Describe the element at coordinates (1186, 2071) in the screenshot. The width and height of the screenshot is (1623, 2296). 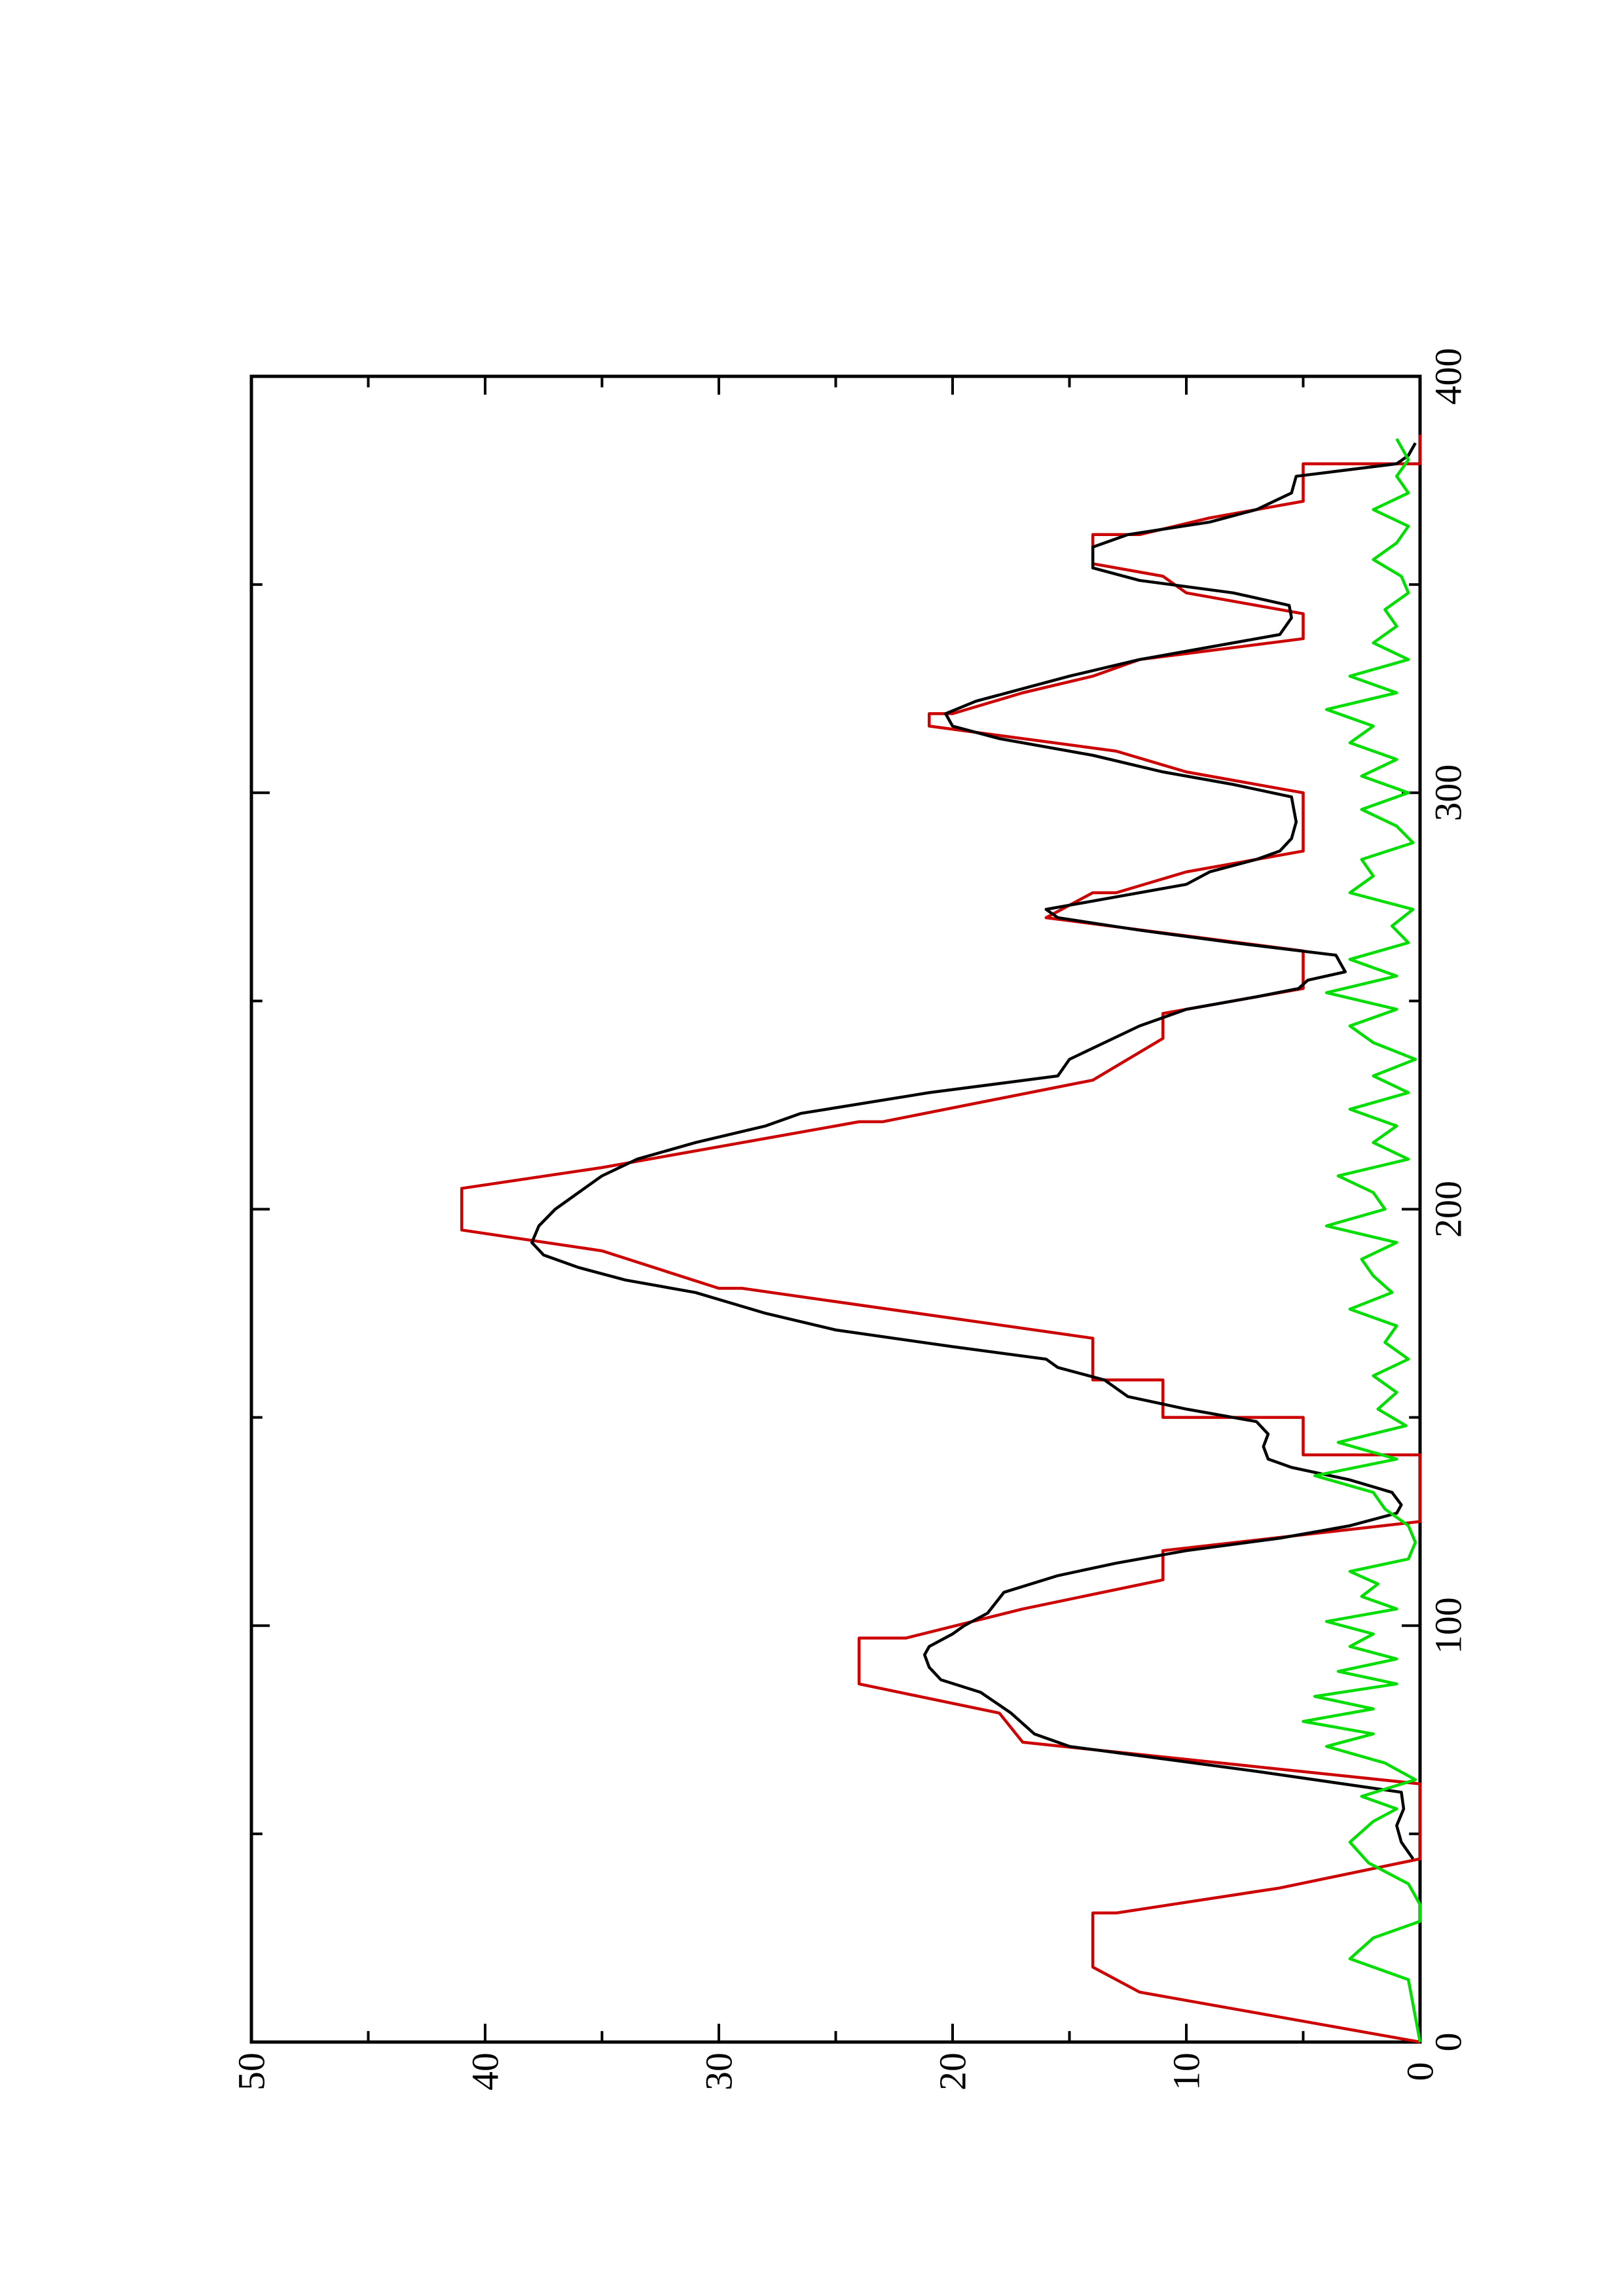
I see `y-tick-label: 10` at that location.